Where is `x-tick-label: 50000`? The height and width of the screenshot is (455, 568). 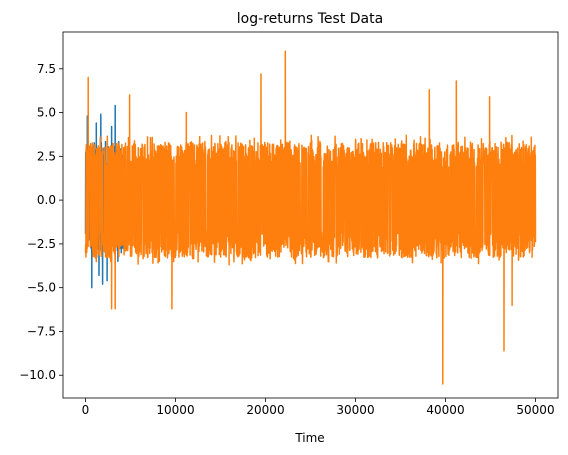 x-tick-label: 50000 is located at coordinates (535, 410).